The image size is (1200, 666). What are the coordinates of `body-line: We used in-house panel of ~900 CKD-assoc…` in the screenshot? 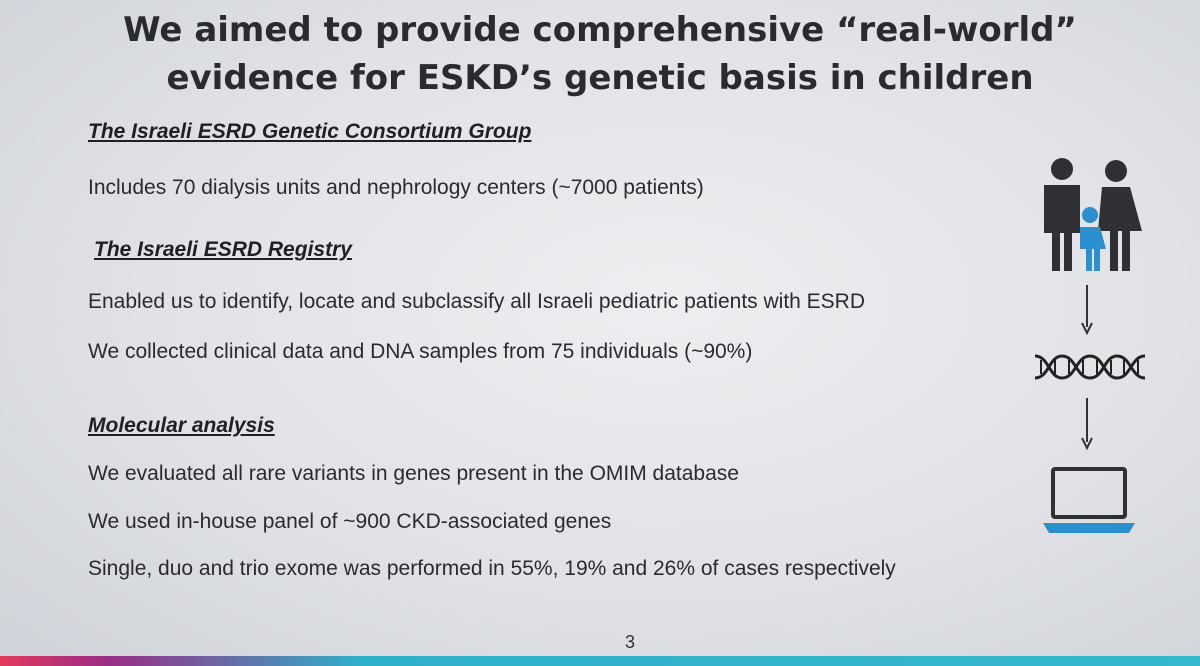 It's located at (350, 521).